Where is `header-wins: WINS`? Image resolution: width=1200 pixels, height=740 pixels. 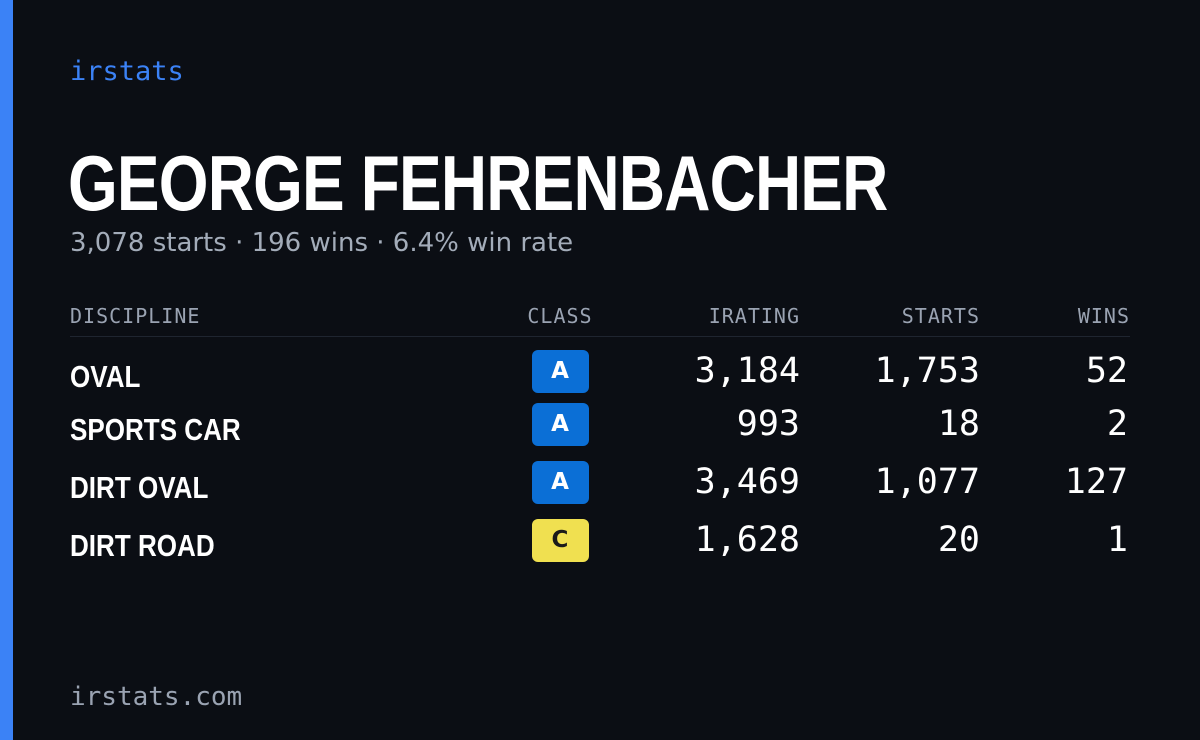 header-wins: WINS is located at coordinates (1055, 316).